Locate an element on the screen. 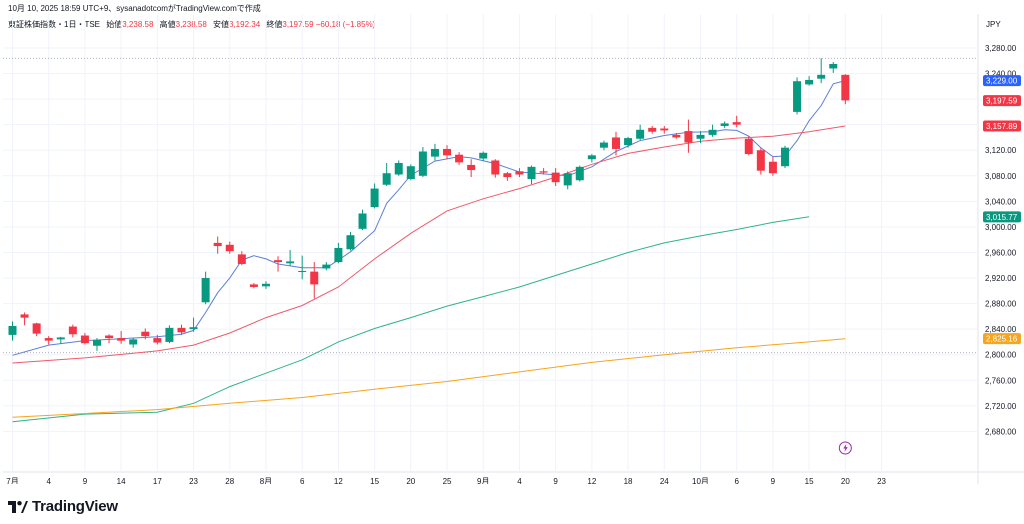  x-tick-label: 18 is located at coordinates (628, 480).